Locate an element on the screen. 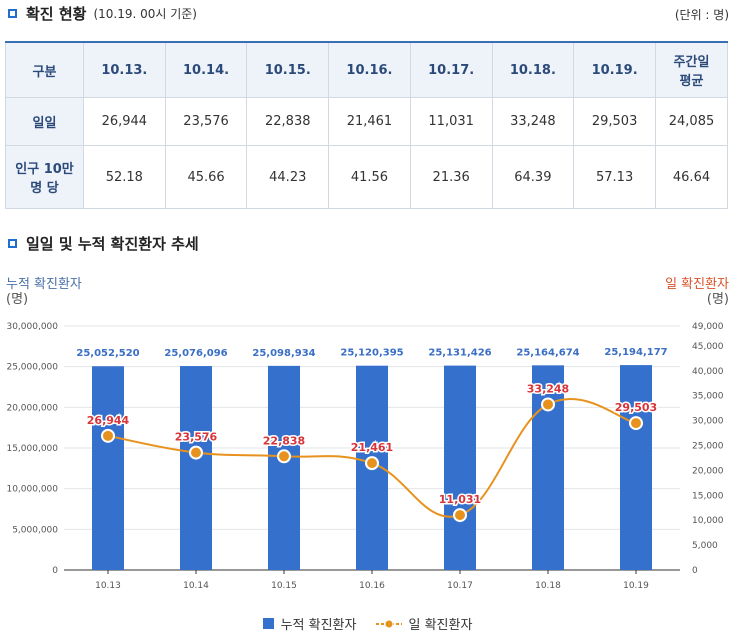 Image resolution: width=735 pixels, height=641 pixels. bar-data-label: 25,164,674 is located at coordinates (547, 352).